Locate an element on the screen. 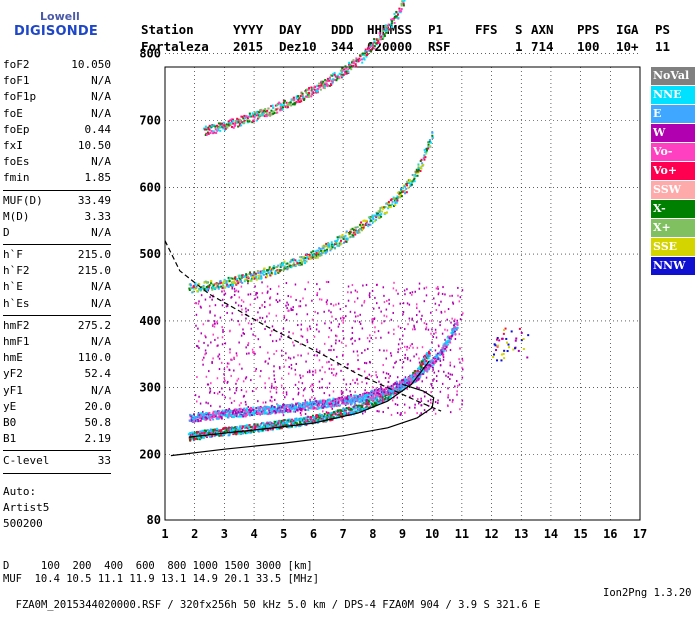  param-name: hmF2 is located at coordinates (16, 325).